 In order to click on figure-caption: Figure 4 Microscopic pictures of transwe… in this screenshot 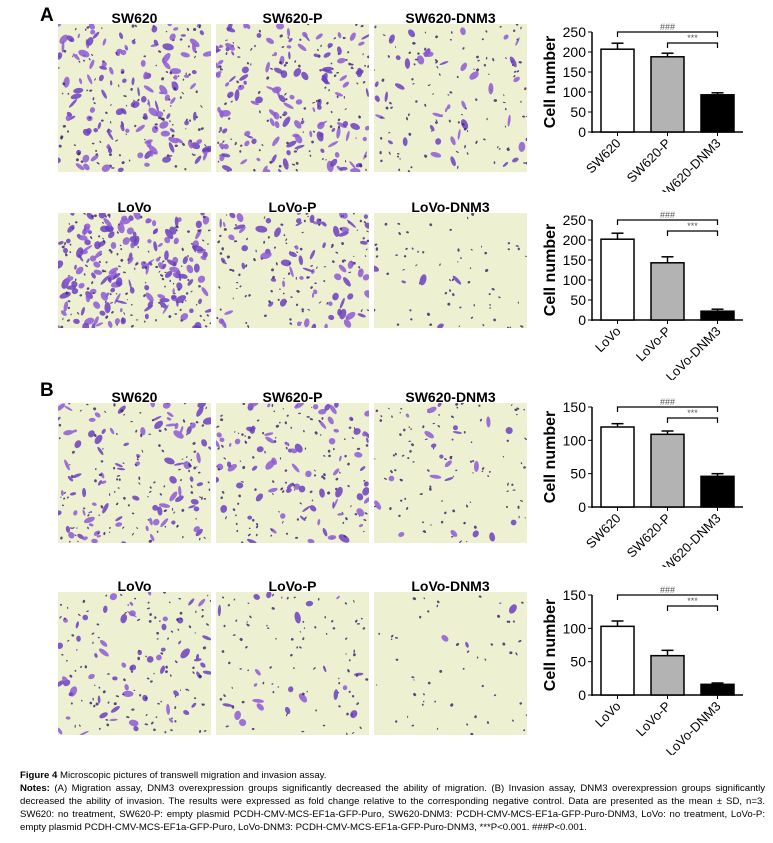, I will do `click(392, 801)`.